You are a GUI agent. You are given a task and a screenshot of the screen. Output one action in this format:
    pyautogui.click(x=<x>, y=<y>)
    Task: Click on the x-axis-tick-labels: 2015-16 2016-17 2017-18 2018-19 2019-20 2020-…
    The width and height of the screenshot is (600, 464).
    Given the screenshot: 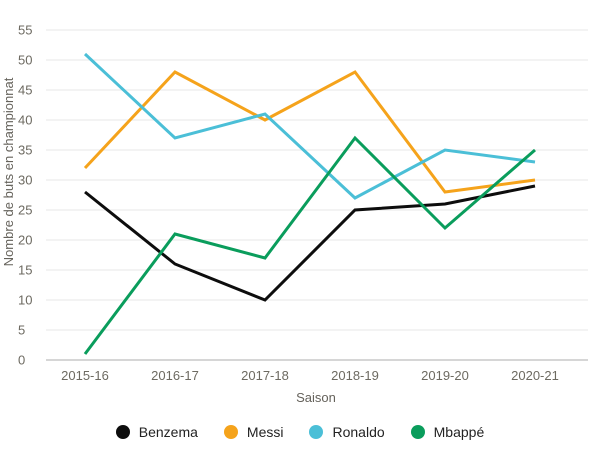 What is the action you would take?
    pyautogui.click(x=310, y=375)
    